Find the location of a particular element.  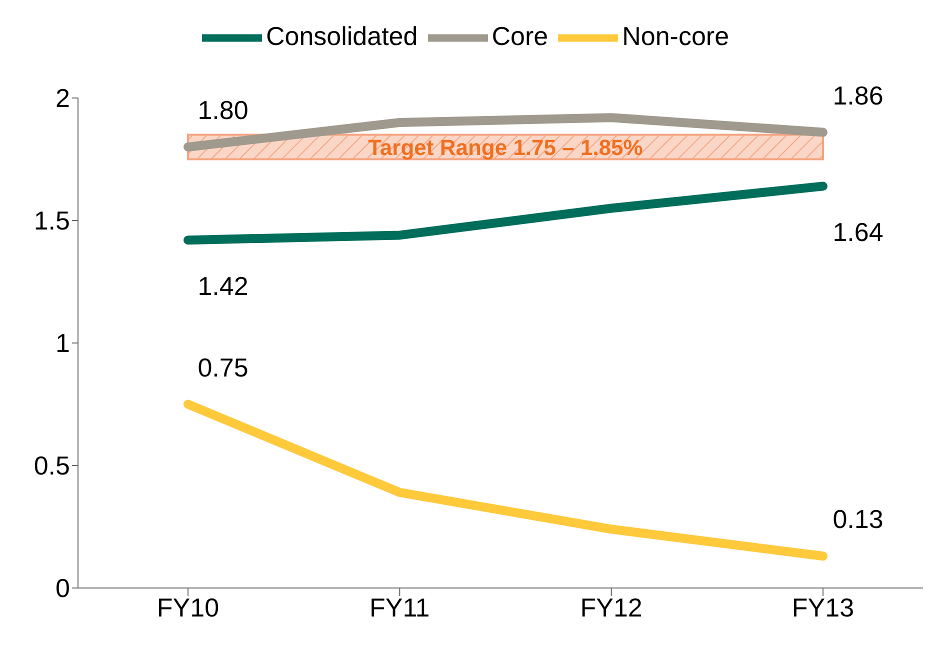

y-tick-label: 0.5 is located at coordinates (52, 465).